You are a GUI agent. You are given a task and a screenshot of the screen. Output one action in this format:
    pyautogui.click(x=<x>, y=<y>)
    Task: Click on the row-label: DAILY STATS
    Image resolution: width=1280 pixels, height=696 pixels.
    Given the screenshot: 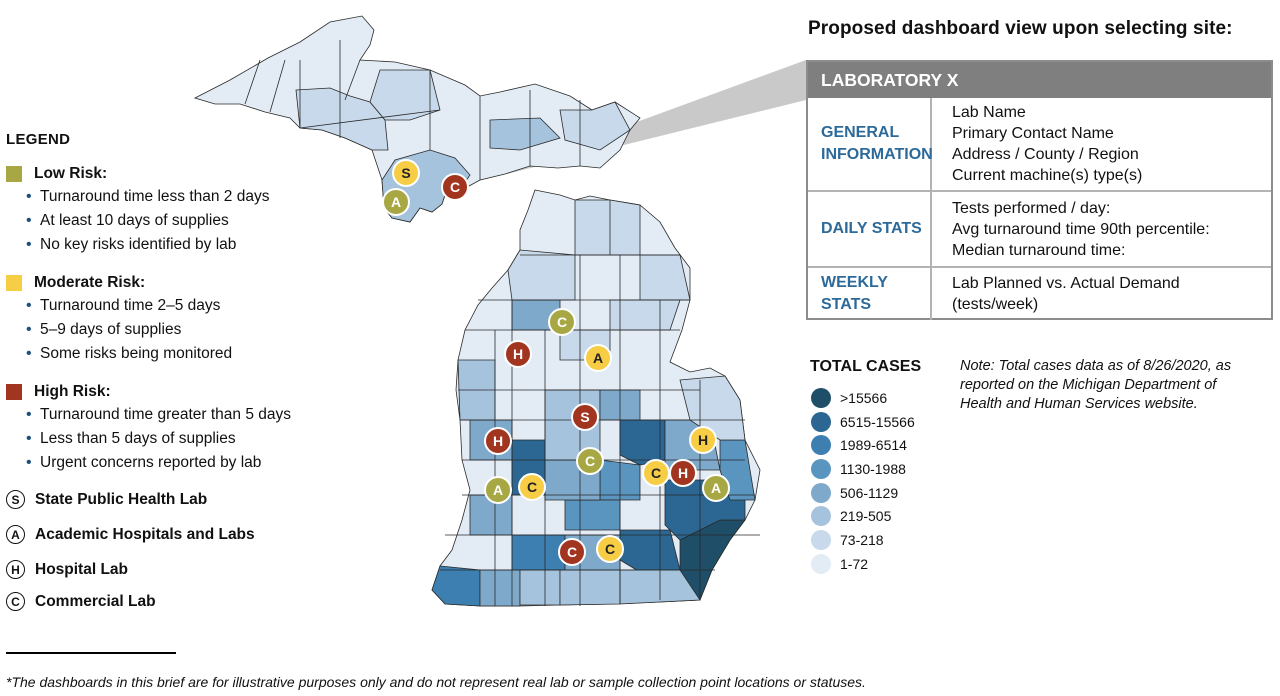 What is the action you would take?
    pyautogui.click(x=870, y=229)
    